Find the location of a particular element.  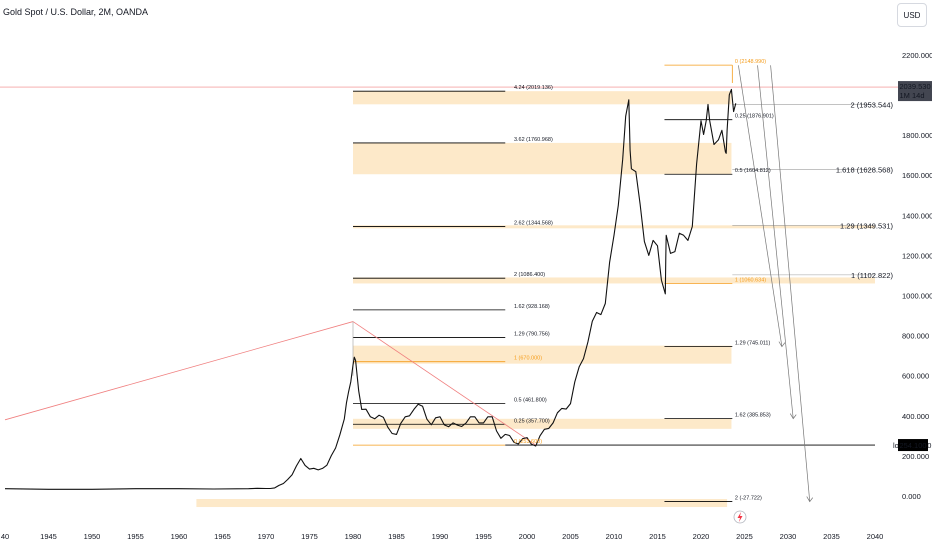

y-tick-7: 1400.000 is located at coordinates (917, 215).